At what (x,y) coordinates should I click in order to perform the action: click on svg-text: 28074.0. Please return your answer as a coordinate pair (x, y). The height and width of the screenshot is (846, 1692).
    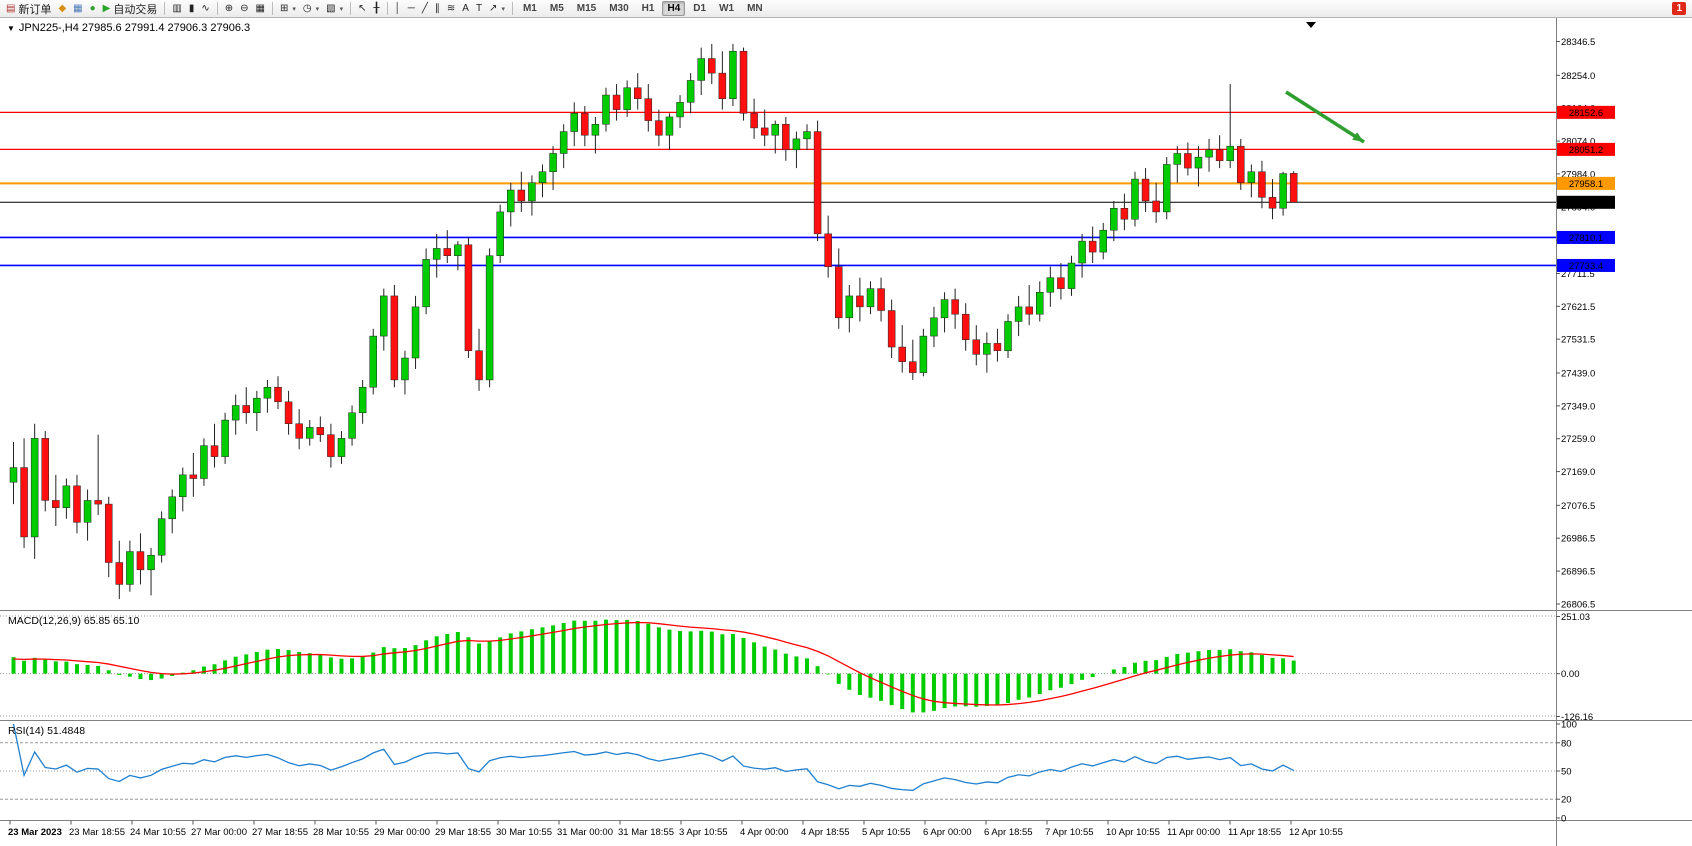
    Looking at the image, I should click on (1578, 142).